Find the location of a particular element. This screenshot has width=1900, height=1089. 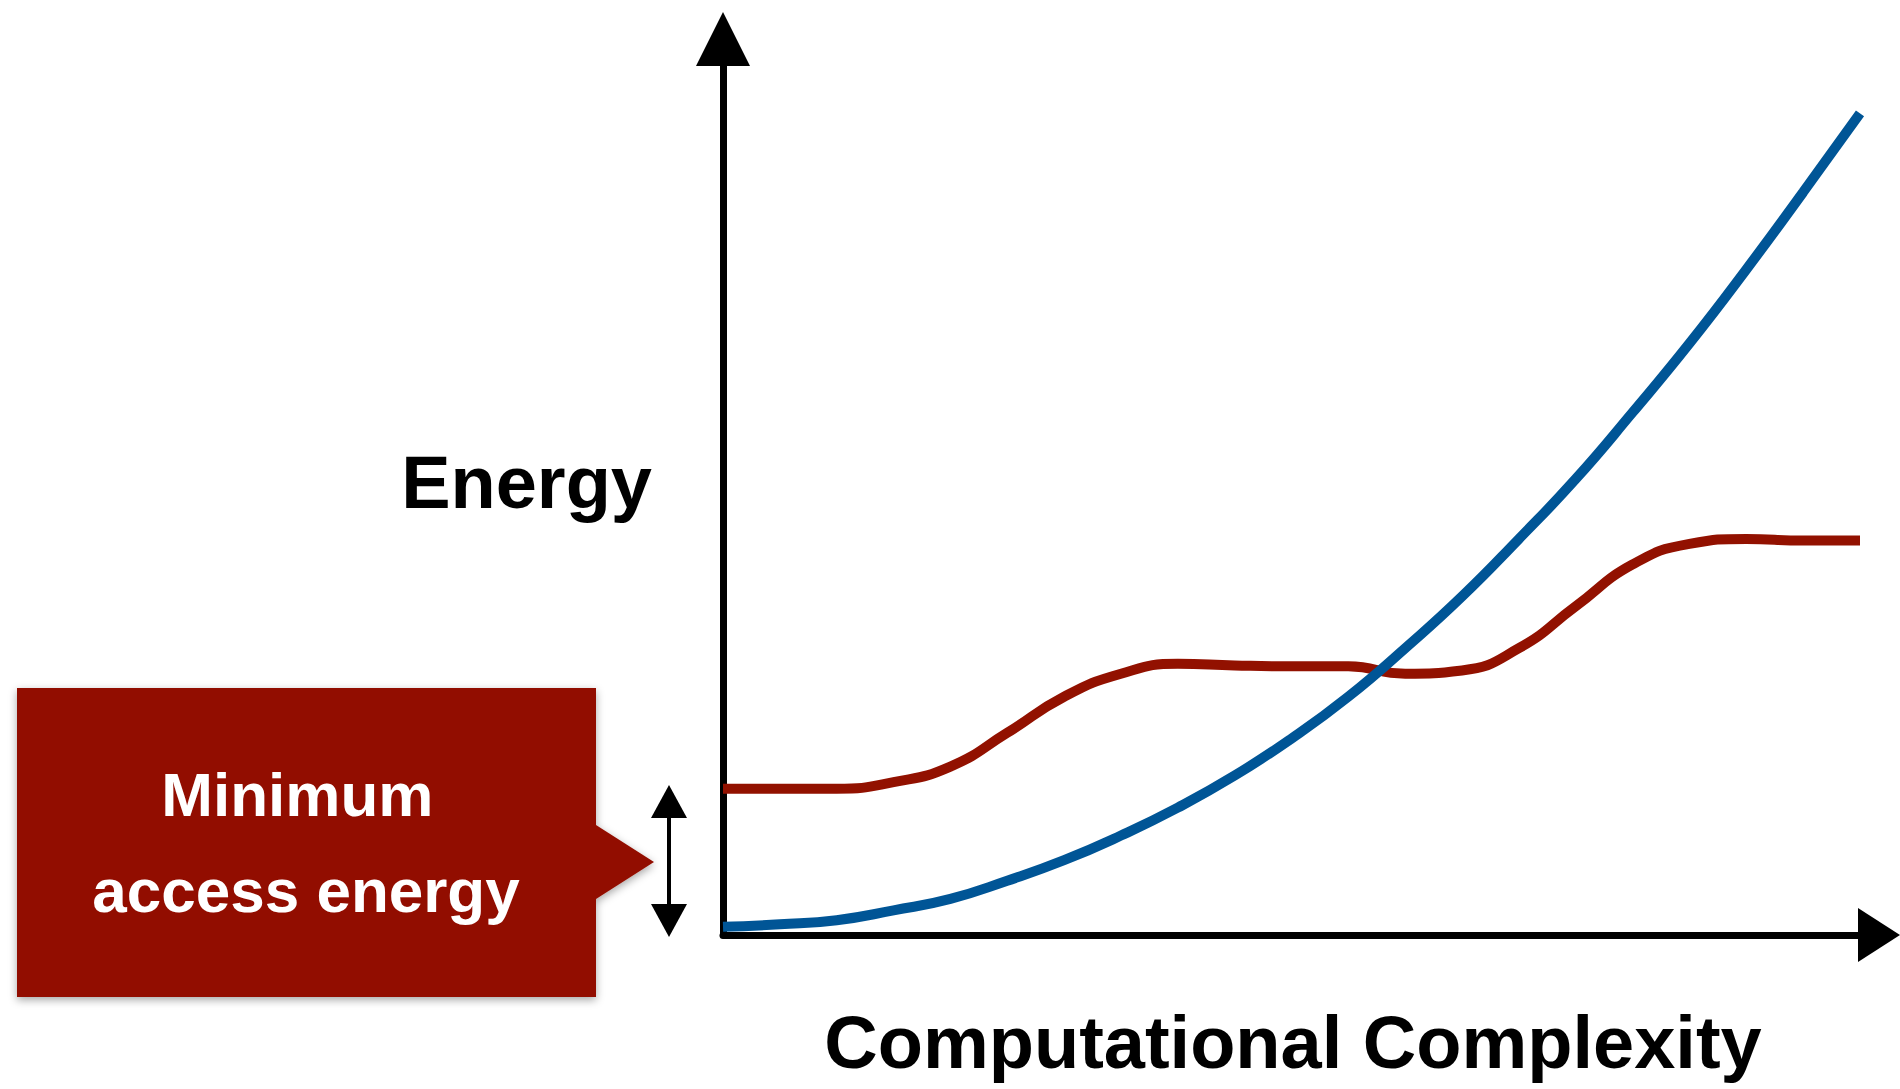

y-axis-title: Energy is located at coordinates (526, 482).